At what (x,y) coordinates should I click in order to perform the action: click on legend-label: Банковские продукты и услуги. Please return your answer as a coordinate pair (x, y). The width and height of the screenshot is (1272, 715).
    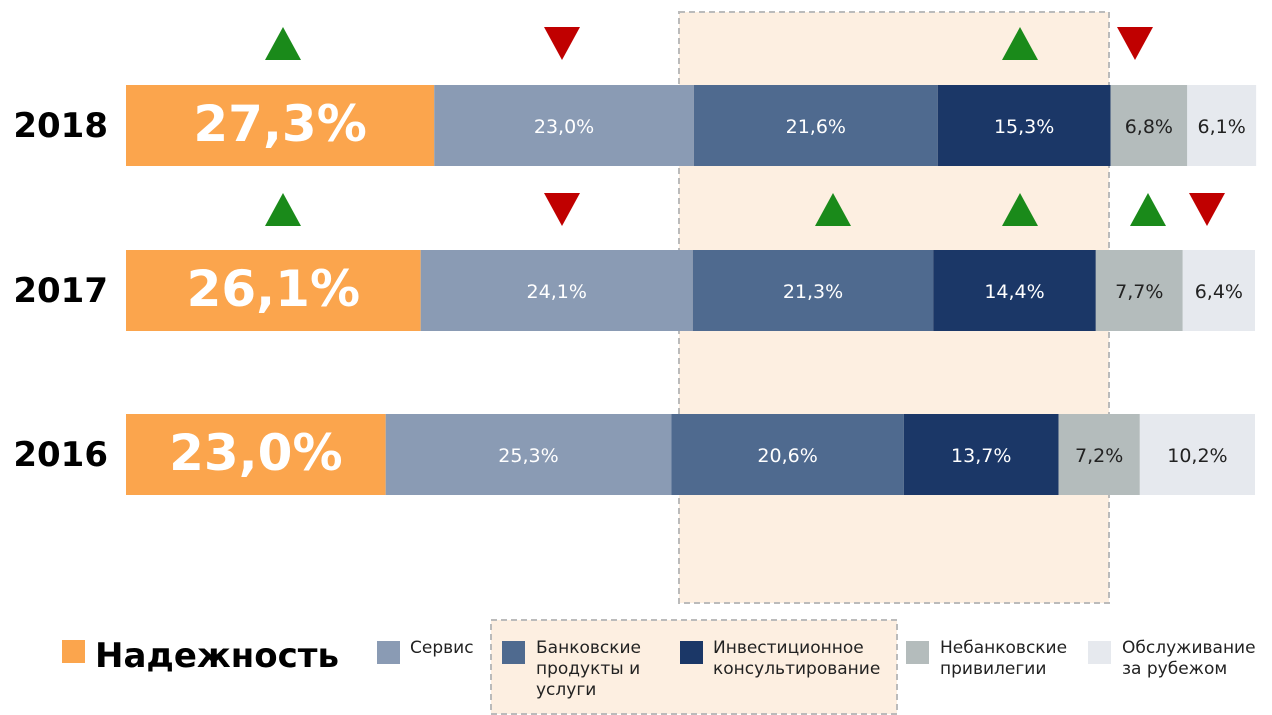
    Looking at the image, I should click on (589, 669).